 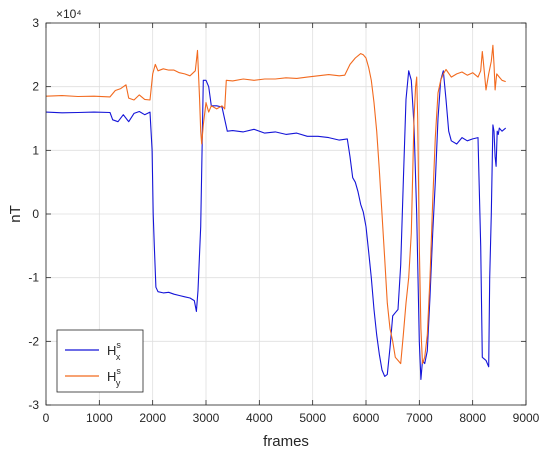 What do you see at coordinates (114, 351) in the screenshot?
I see `legend-label-x: Hs x` at bounding box center [114, 351].